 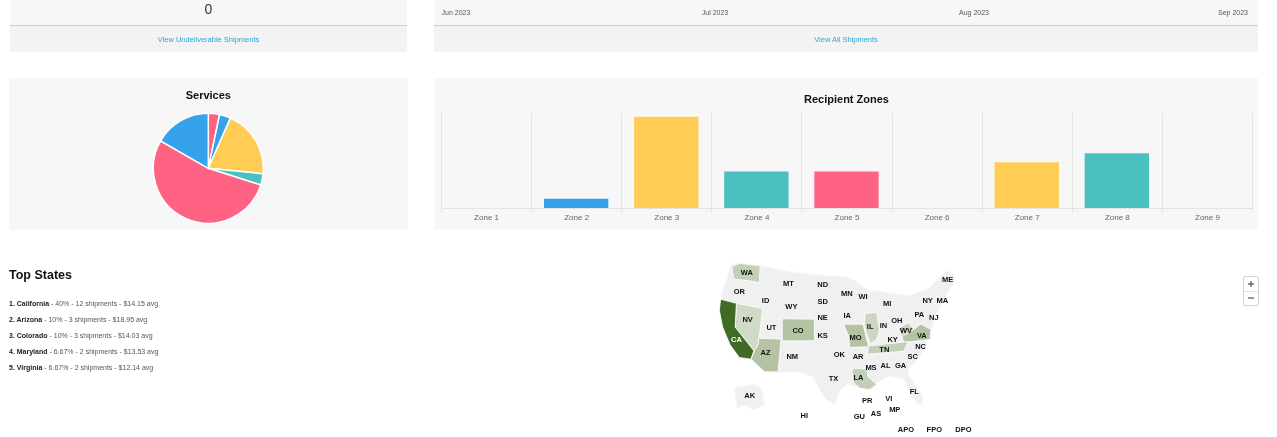 What do you see at coordinates (948, 279) in the screenshot?
I see `category-label: ME` at bounding box center [948, 279].